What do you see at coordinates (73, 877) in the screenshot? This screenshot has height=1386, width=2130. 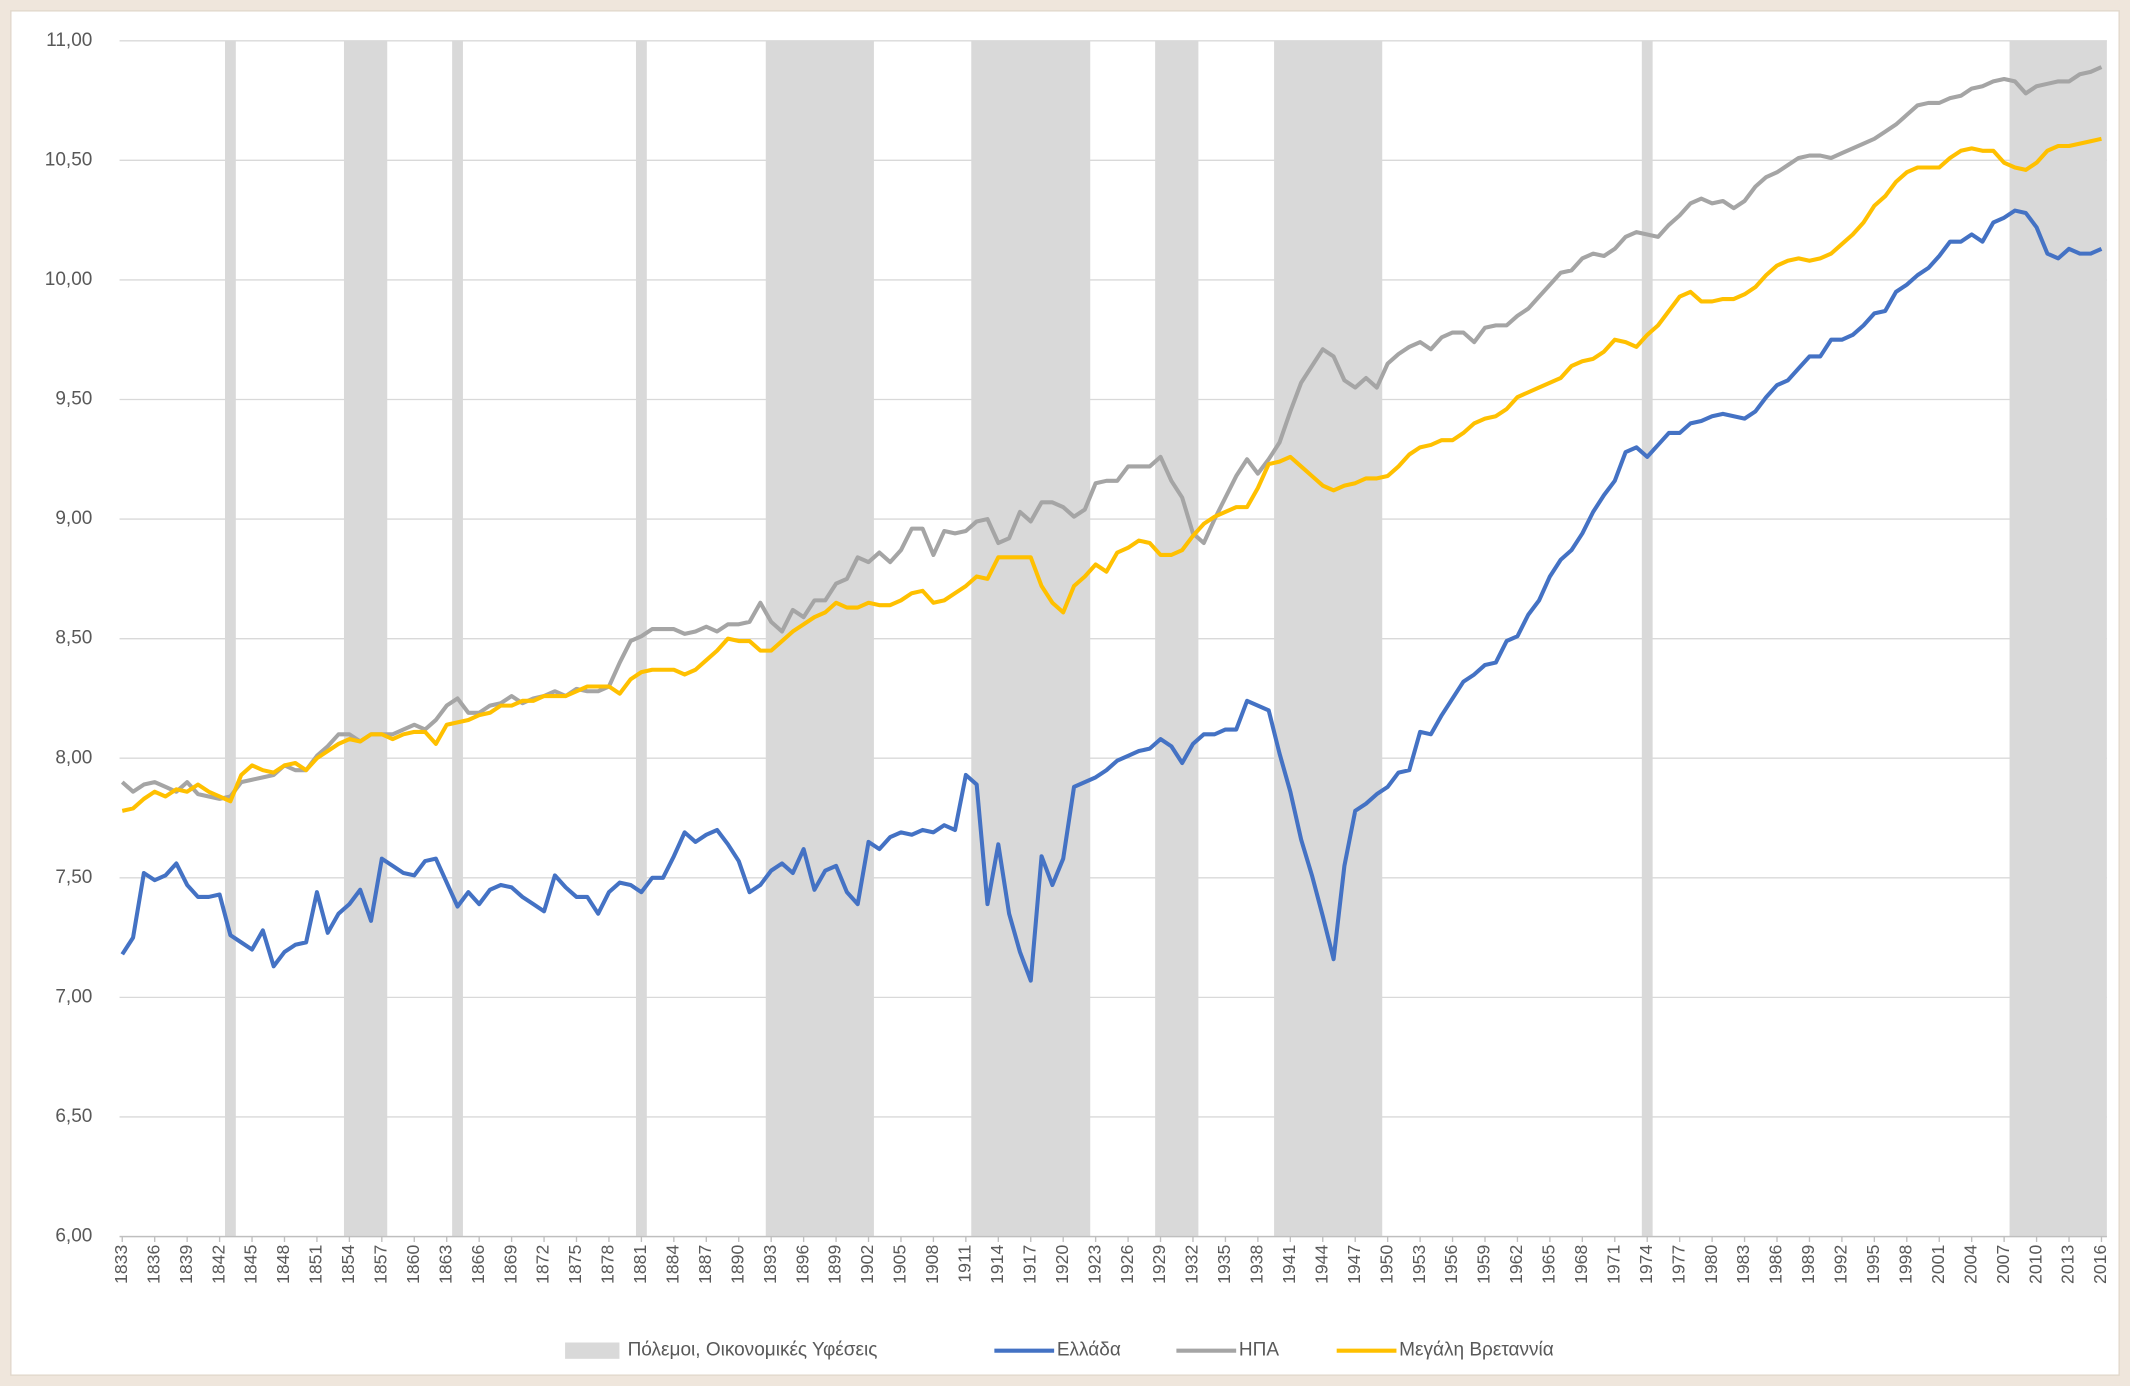 I see `y-tick-label: 7,50` at bounding box center [73, 877].